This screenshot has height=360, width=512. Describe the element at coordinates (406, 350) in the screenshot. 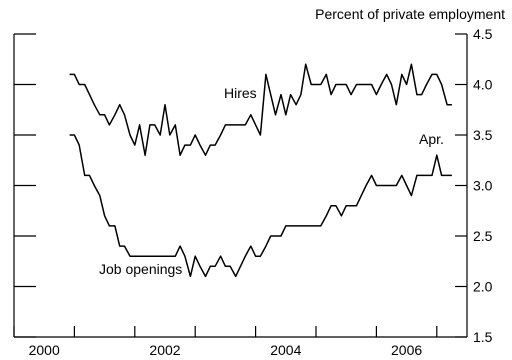

I see `x-tick-label: 2006` at that location.